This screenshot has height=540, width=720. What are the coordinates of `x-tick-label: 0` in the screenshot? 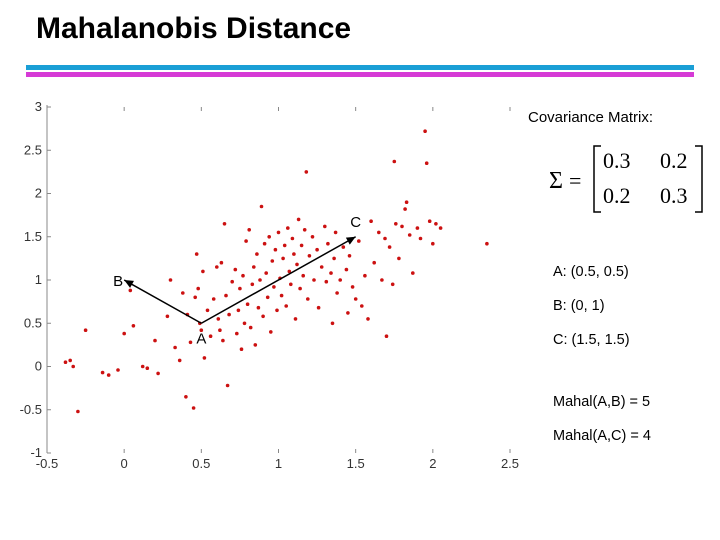 It's located at (124, 463).